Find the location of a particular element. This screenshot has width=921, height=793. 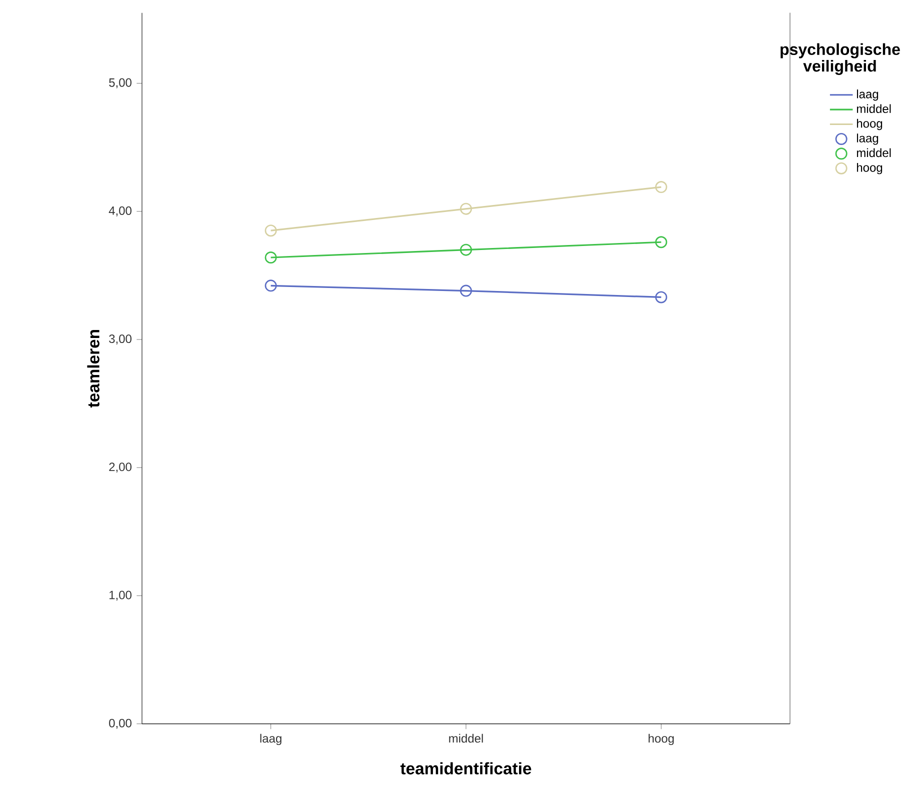

x-tick-label: middel is located at coordinates (466, 738).